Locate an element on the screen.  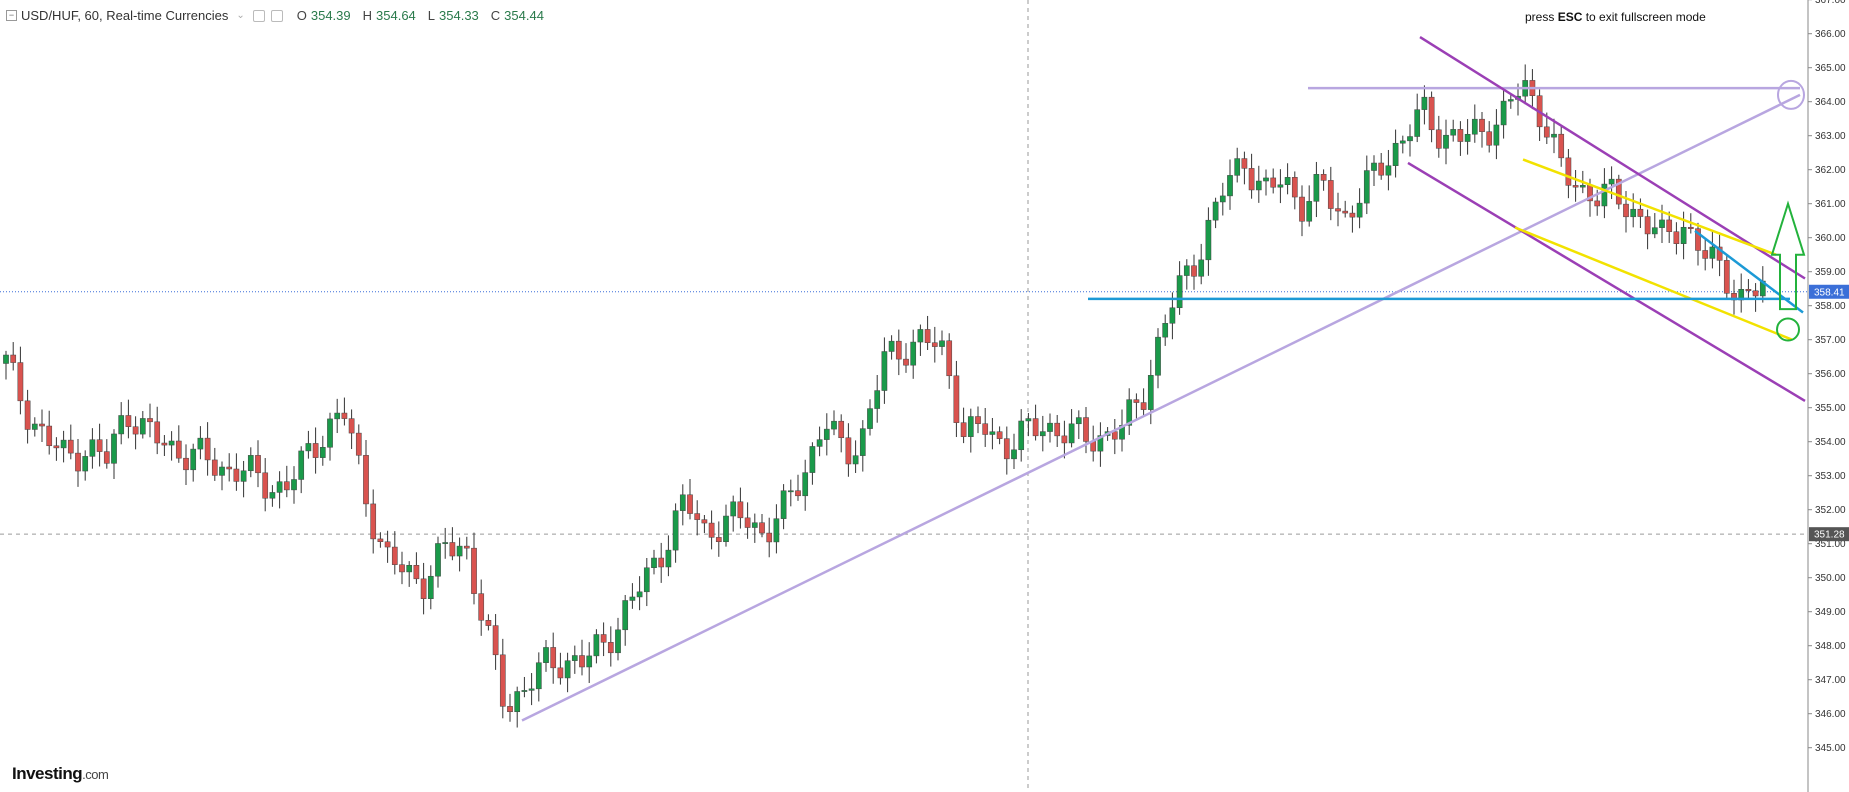
y-tick-label: 349.00 is located at coordinates (1830, 612).